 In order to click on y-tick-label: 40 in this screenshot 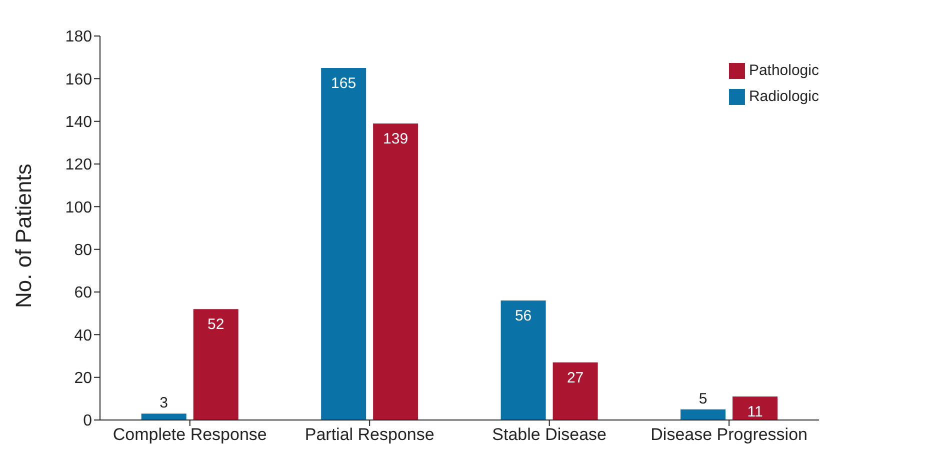, I will do `click(83, 335)`.